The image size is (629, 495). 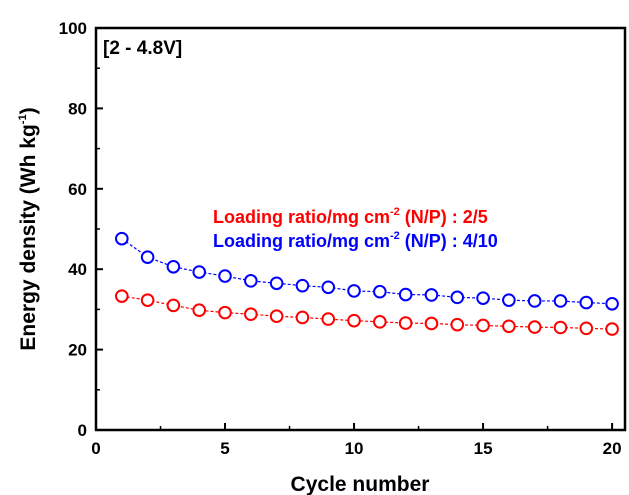 What do you see at coordinates (142, 48) in the screenshot?
I see `voltage-range-annotation: [2 - 4.8V]` at bounding box center [142, 48].